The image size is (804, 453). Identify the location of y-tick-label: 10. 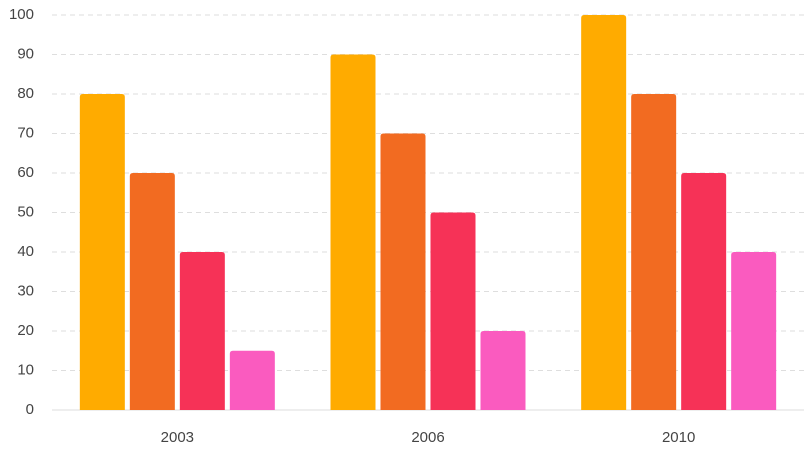
(25, 369).